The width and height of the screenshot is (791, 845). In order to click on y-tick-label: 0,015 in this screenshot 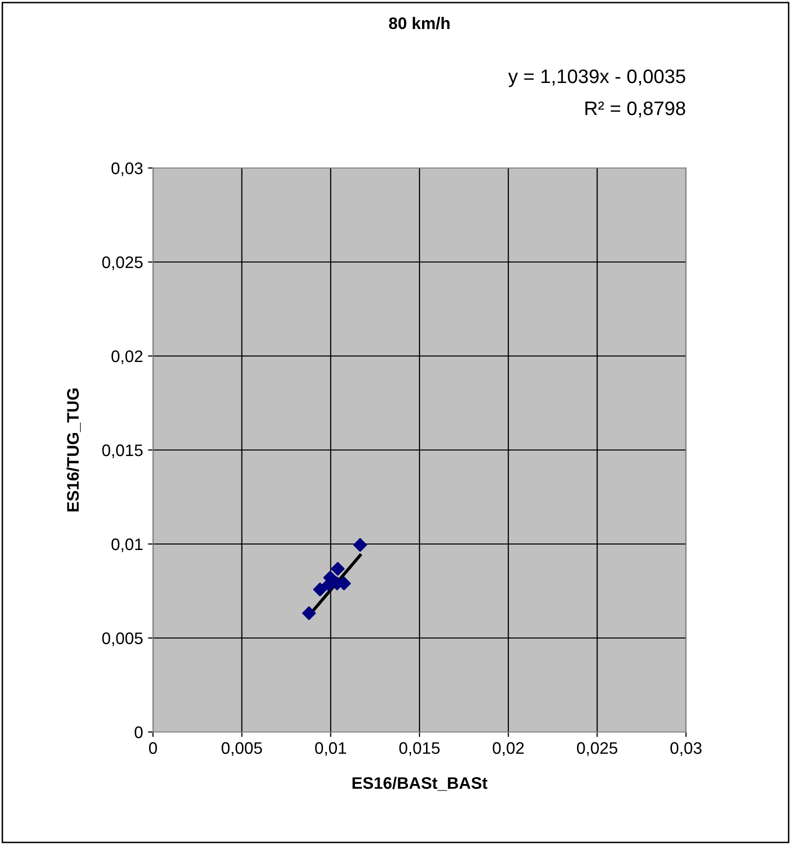, I will do `click(122, 451)`.